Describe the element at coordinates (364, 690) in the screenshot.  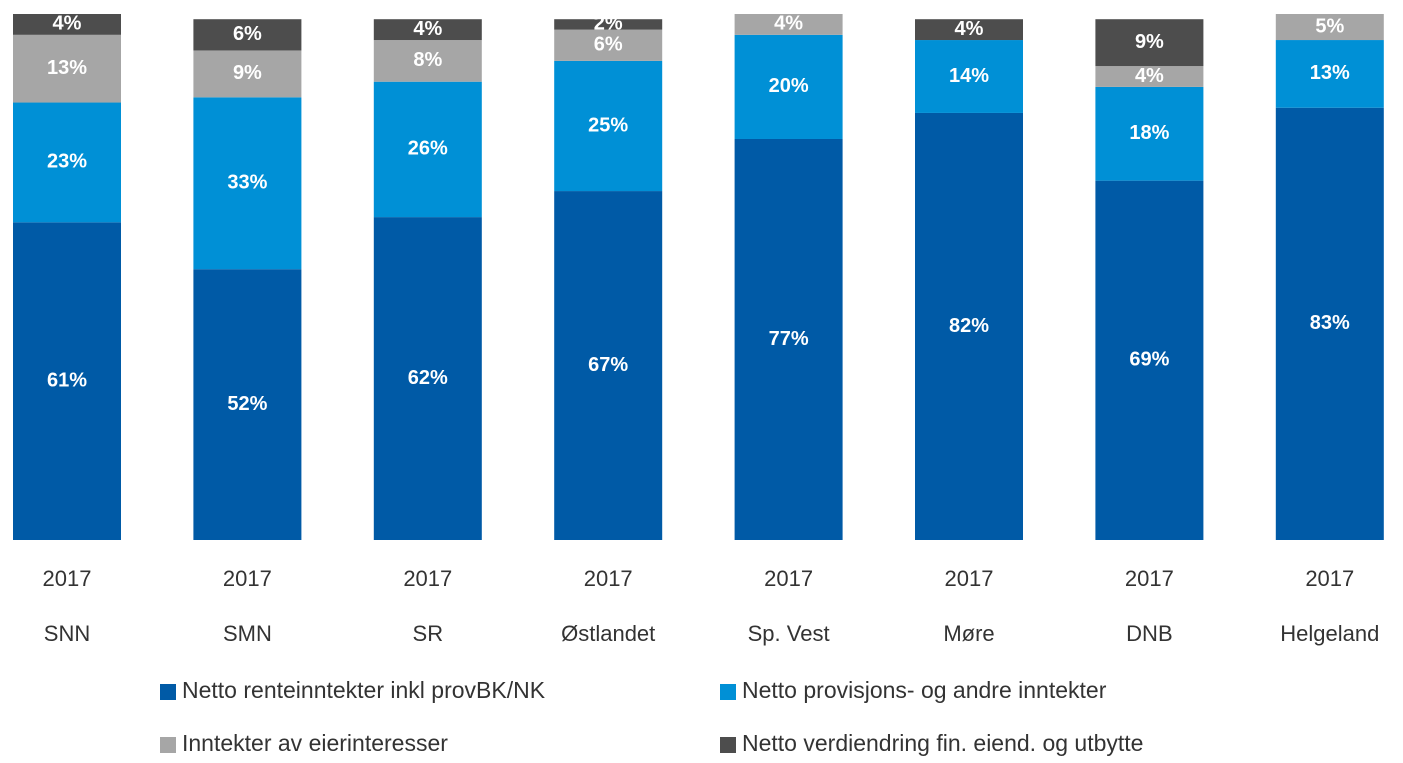
I see `legend-label: Netto renteinntekter inkl provBK/NK` at that location.